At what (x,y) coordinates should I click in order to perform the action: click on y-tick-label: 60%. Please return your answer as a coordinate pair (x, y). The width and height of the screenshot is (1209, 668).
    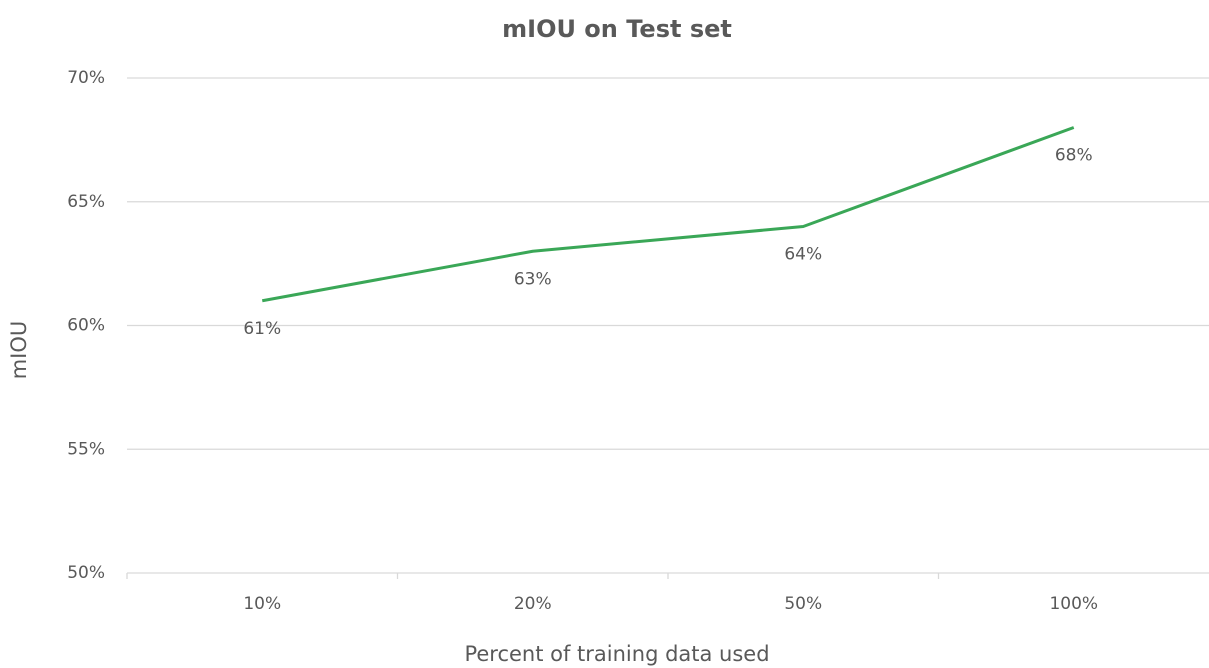
    Looking at the image, I should click on (86, 326).